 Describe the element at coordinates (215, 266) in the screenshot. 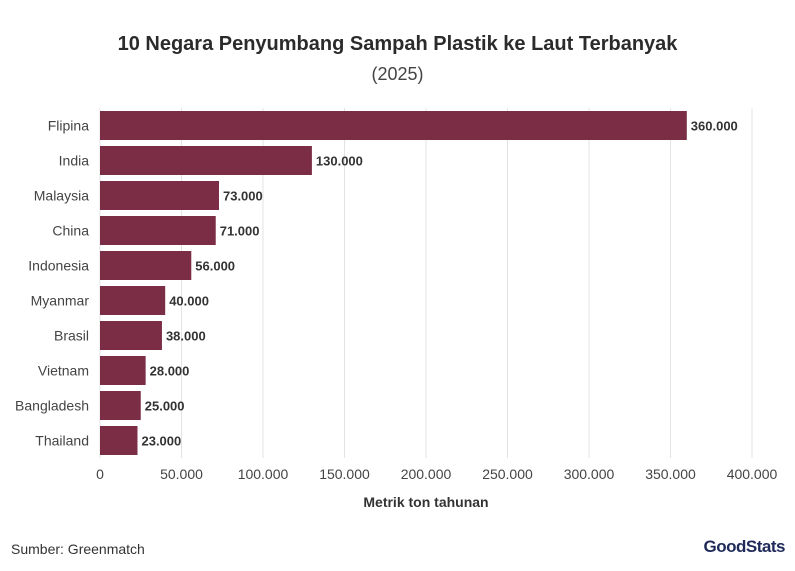

I see `value-label: 56.000` at that location.